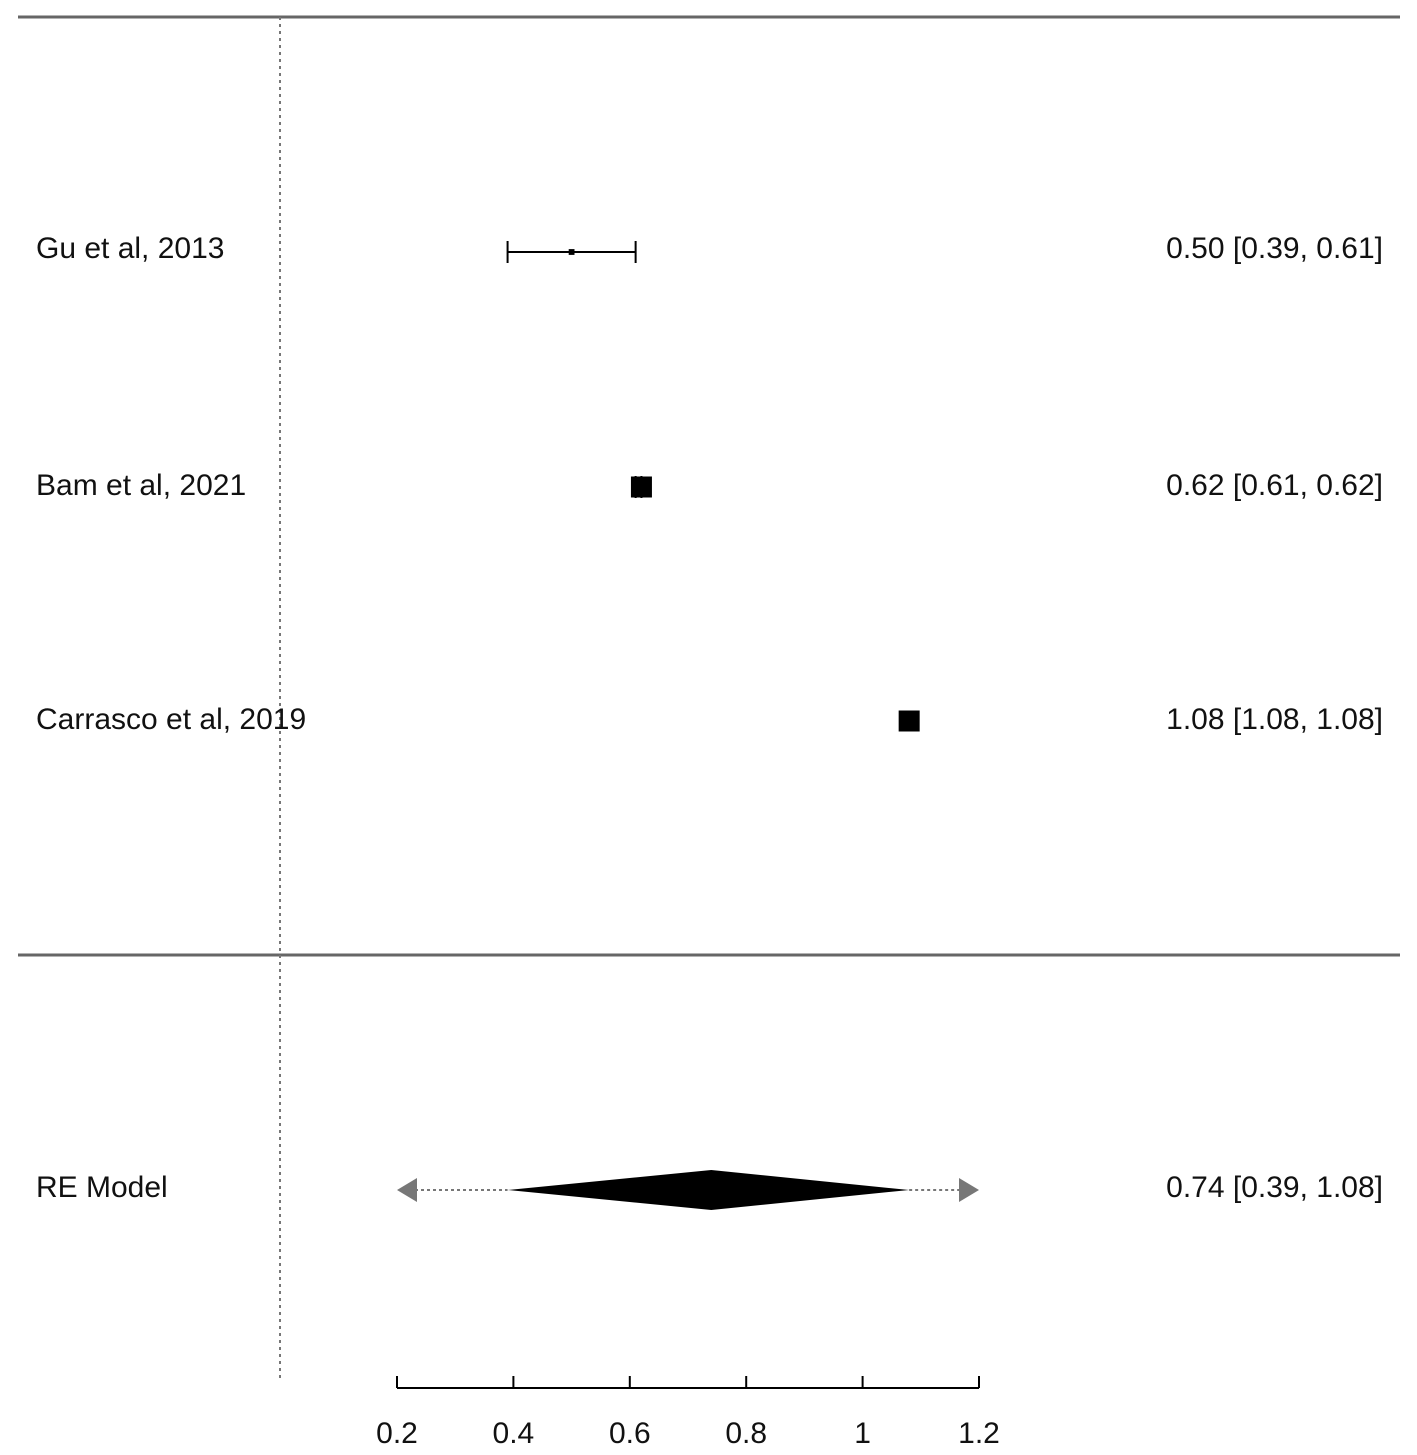 This screenshot has height=1455, width=1417. I want to click on study-label: Carrasco et al, 2019, so click(171, 719).